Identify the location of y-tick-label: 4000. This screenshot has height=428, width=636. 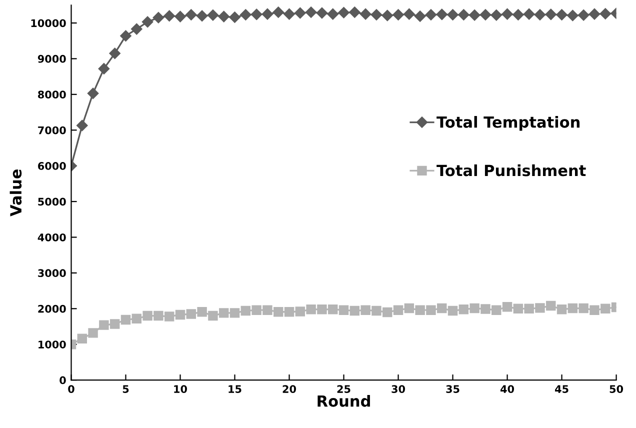
(52, 237).